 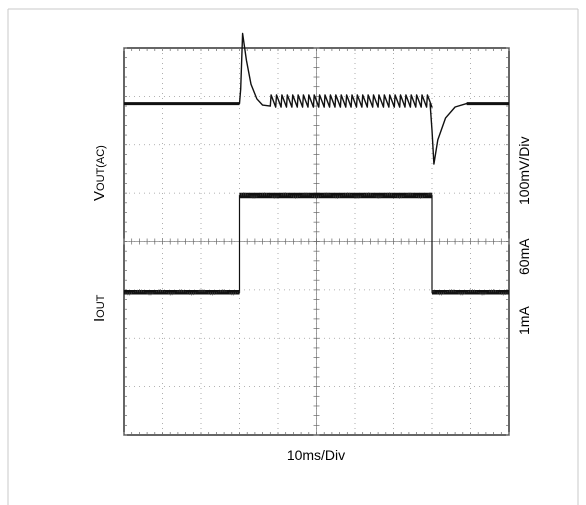 I want to click on iout-label: IOUT, so click(x=99, y=308).